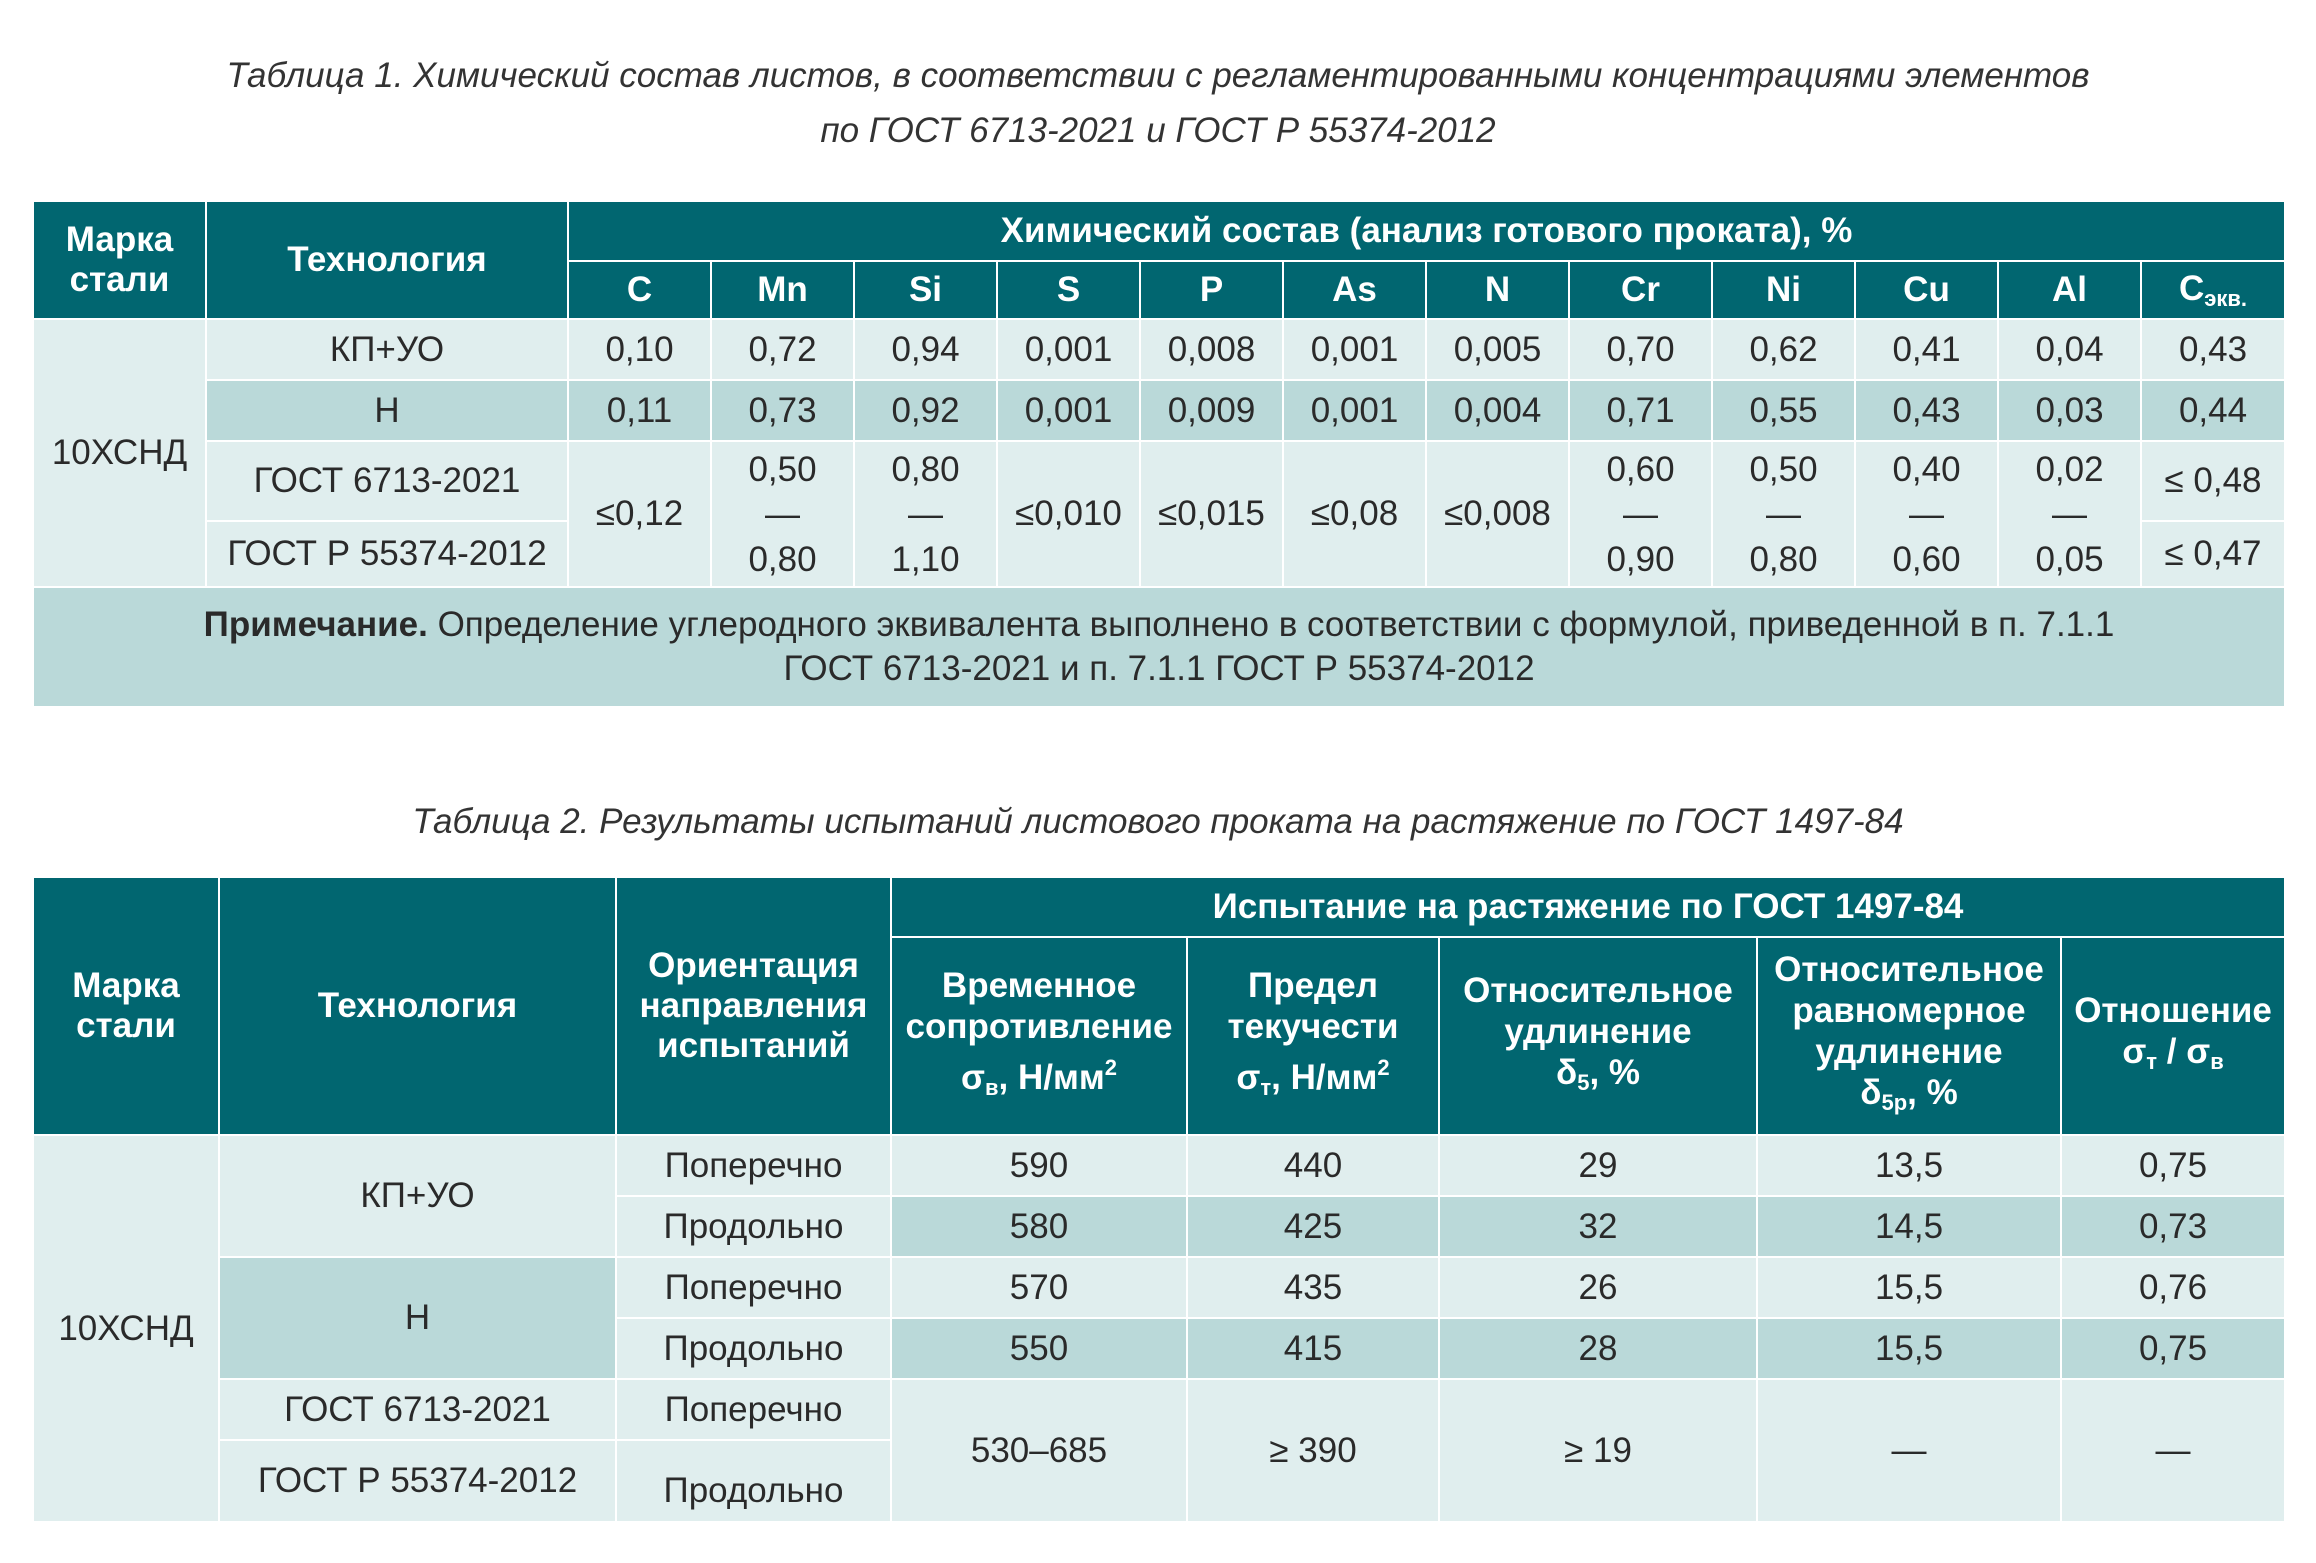 Image resolution: width=2316 pixels, height=1563 pixels. Describe the element at coordinates (782, 469) in the screenshot. I see `range-min: 0,50` at that location.